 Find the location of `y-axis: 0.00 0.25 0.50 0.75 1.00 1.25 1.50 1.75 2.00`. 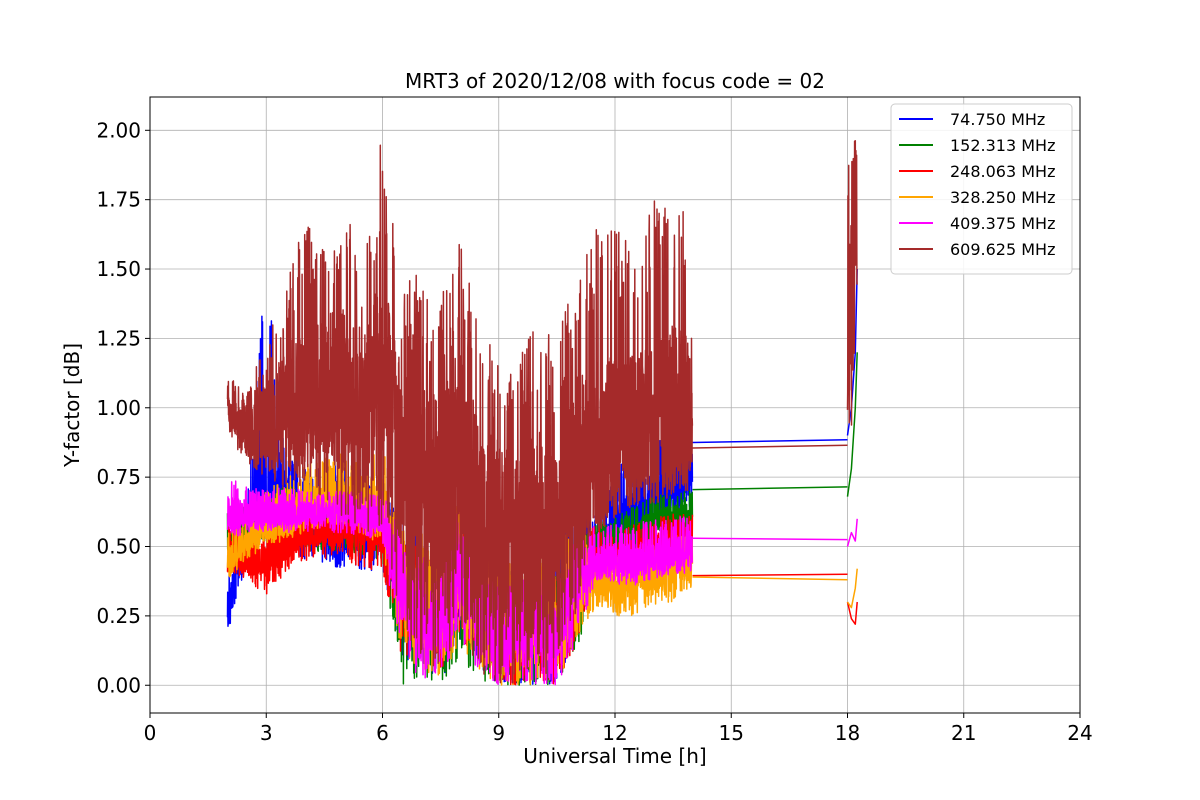

y-axis: 0.00 0.25 0.50 0.75 1.00 1.25 1.50 1.75 2.00 is located at coordinates (123, 407).